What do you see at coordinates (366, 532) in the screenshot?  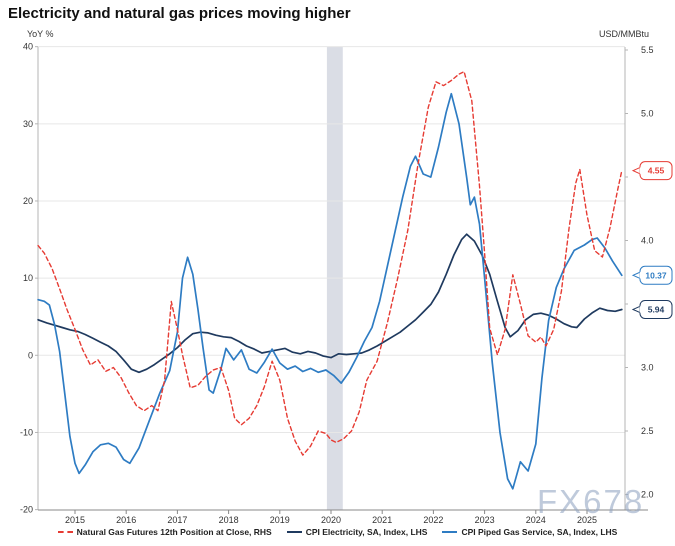 I see `legend-label: CPI Electricity, SA, Index, LHS` at bounding box center [366, 532].